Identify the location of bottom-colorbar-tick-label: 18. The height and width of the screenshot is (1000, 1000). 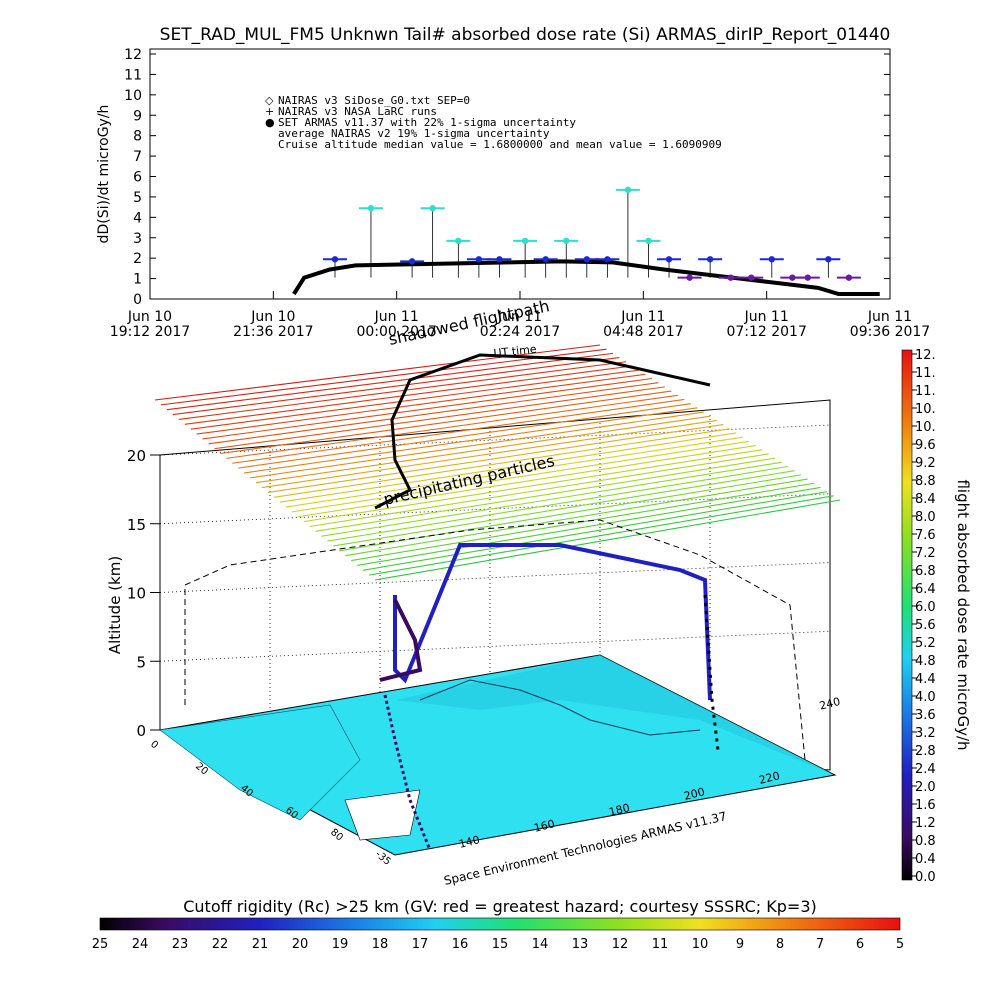
(380, 944).